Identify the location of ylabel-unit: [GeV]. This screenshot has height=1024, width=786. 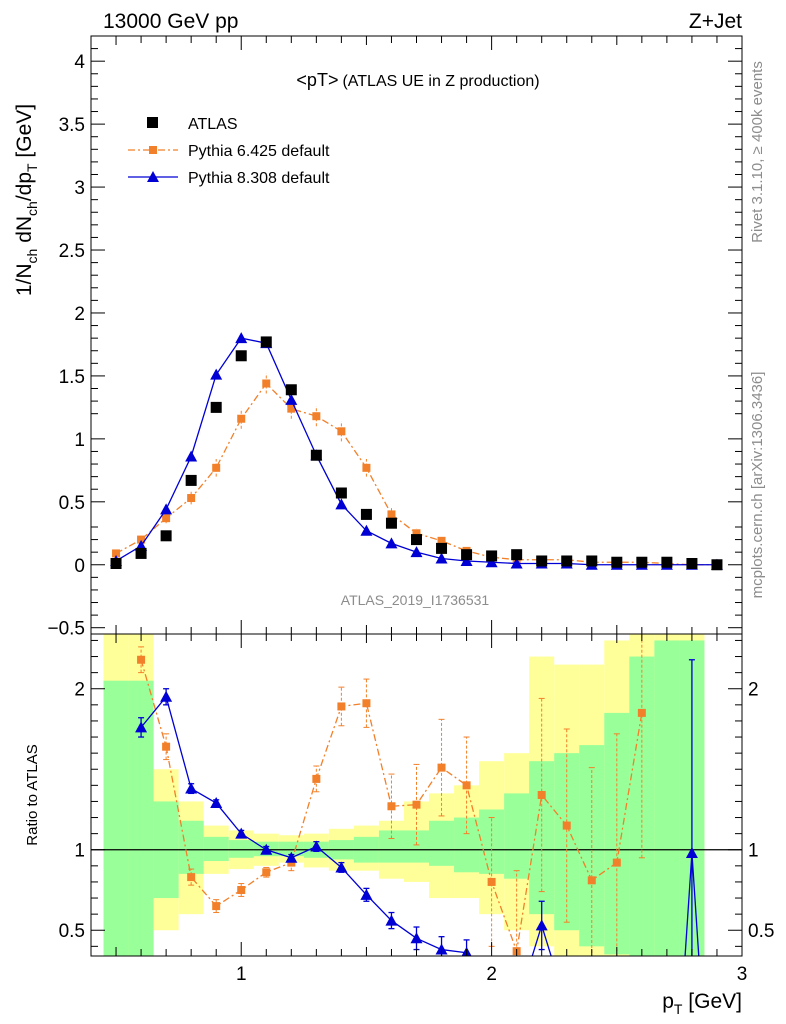
(24, 134).